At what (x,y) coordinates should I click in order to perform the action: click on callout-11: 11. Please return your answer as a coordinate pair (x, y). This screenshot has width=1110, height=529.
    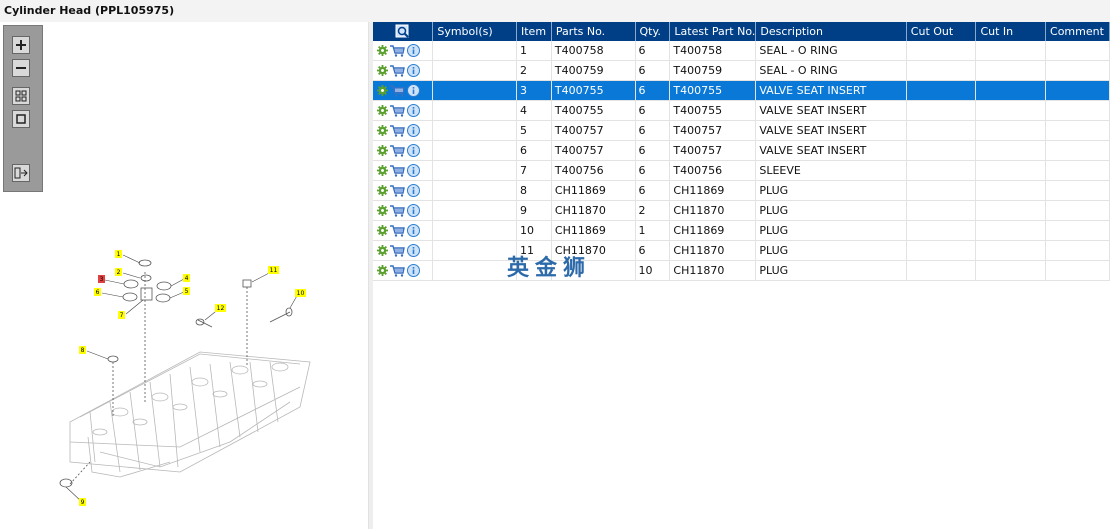
    Looking at the image, I should click on (273, 270).